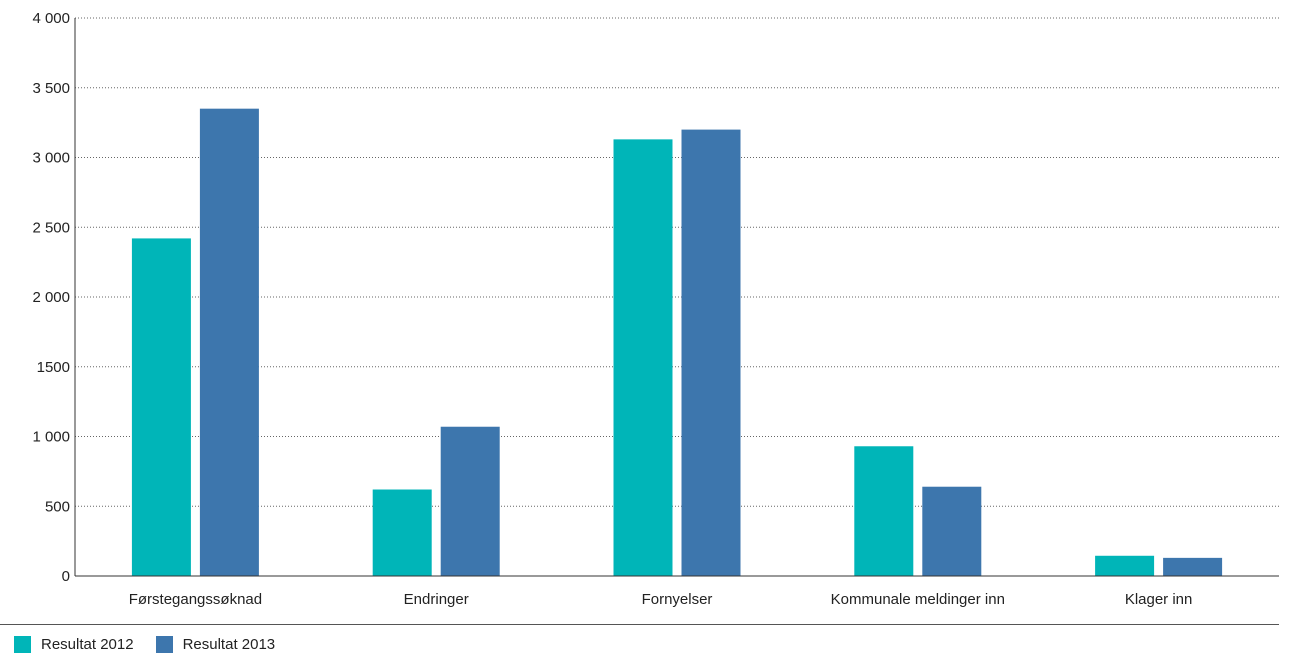 This screenshot has height=654, width=1294. What do you see at coordinates (1159, 599) in the screenshot?
I see `x-category-label: Klager inn` at bounding box center [1159, 599].